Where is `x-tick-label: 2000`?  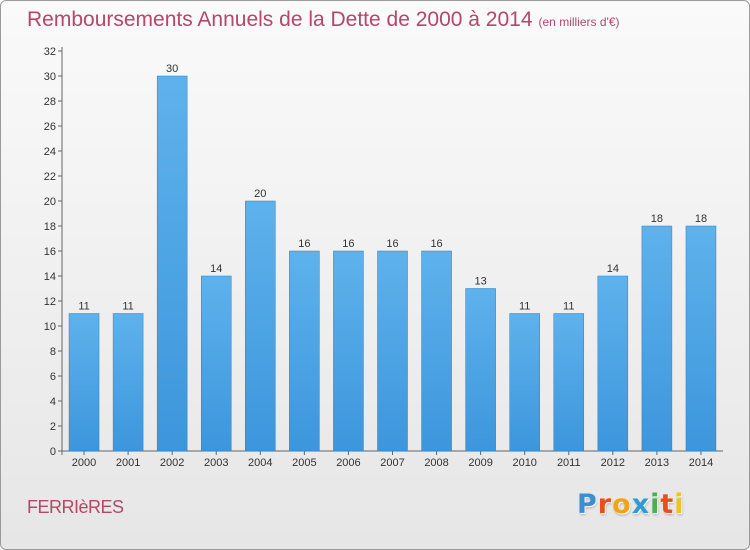 x-tick-label: 2000 is located at coordinates (84, 463).